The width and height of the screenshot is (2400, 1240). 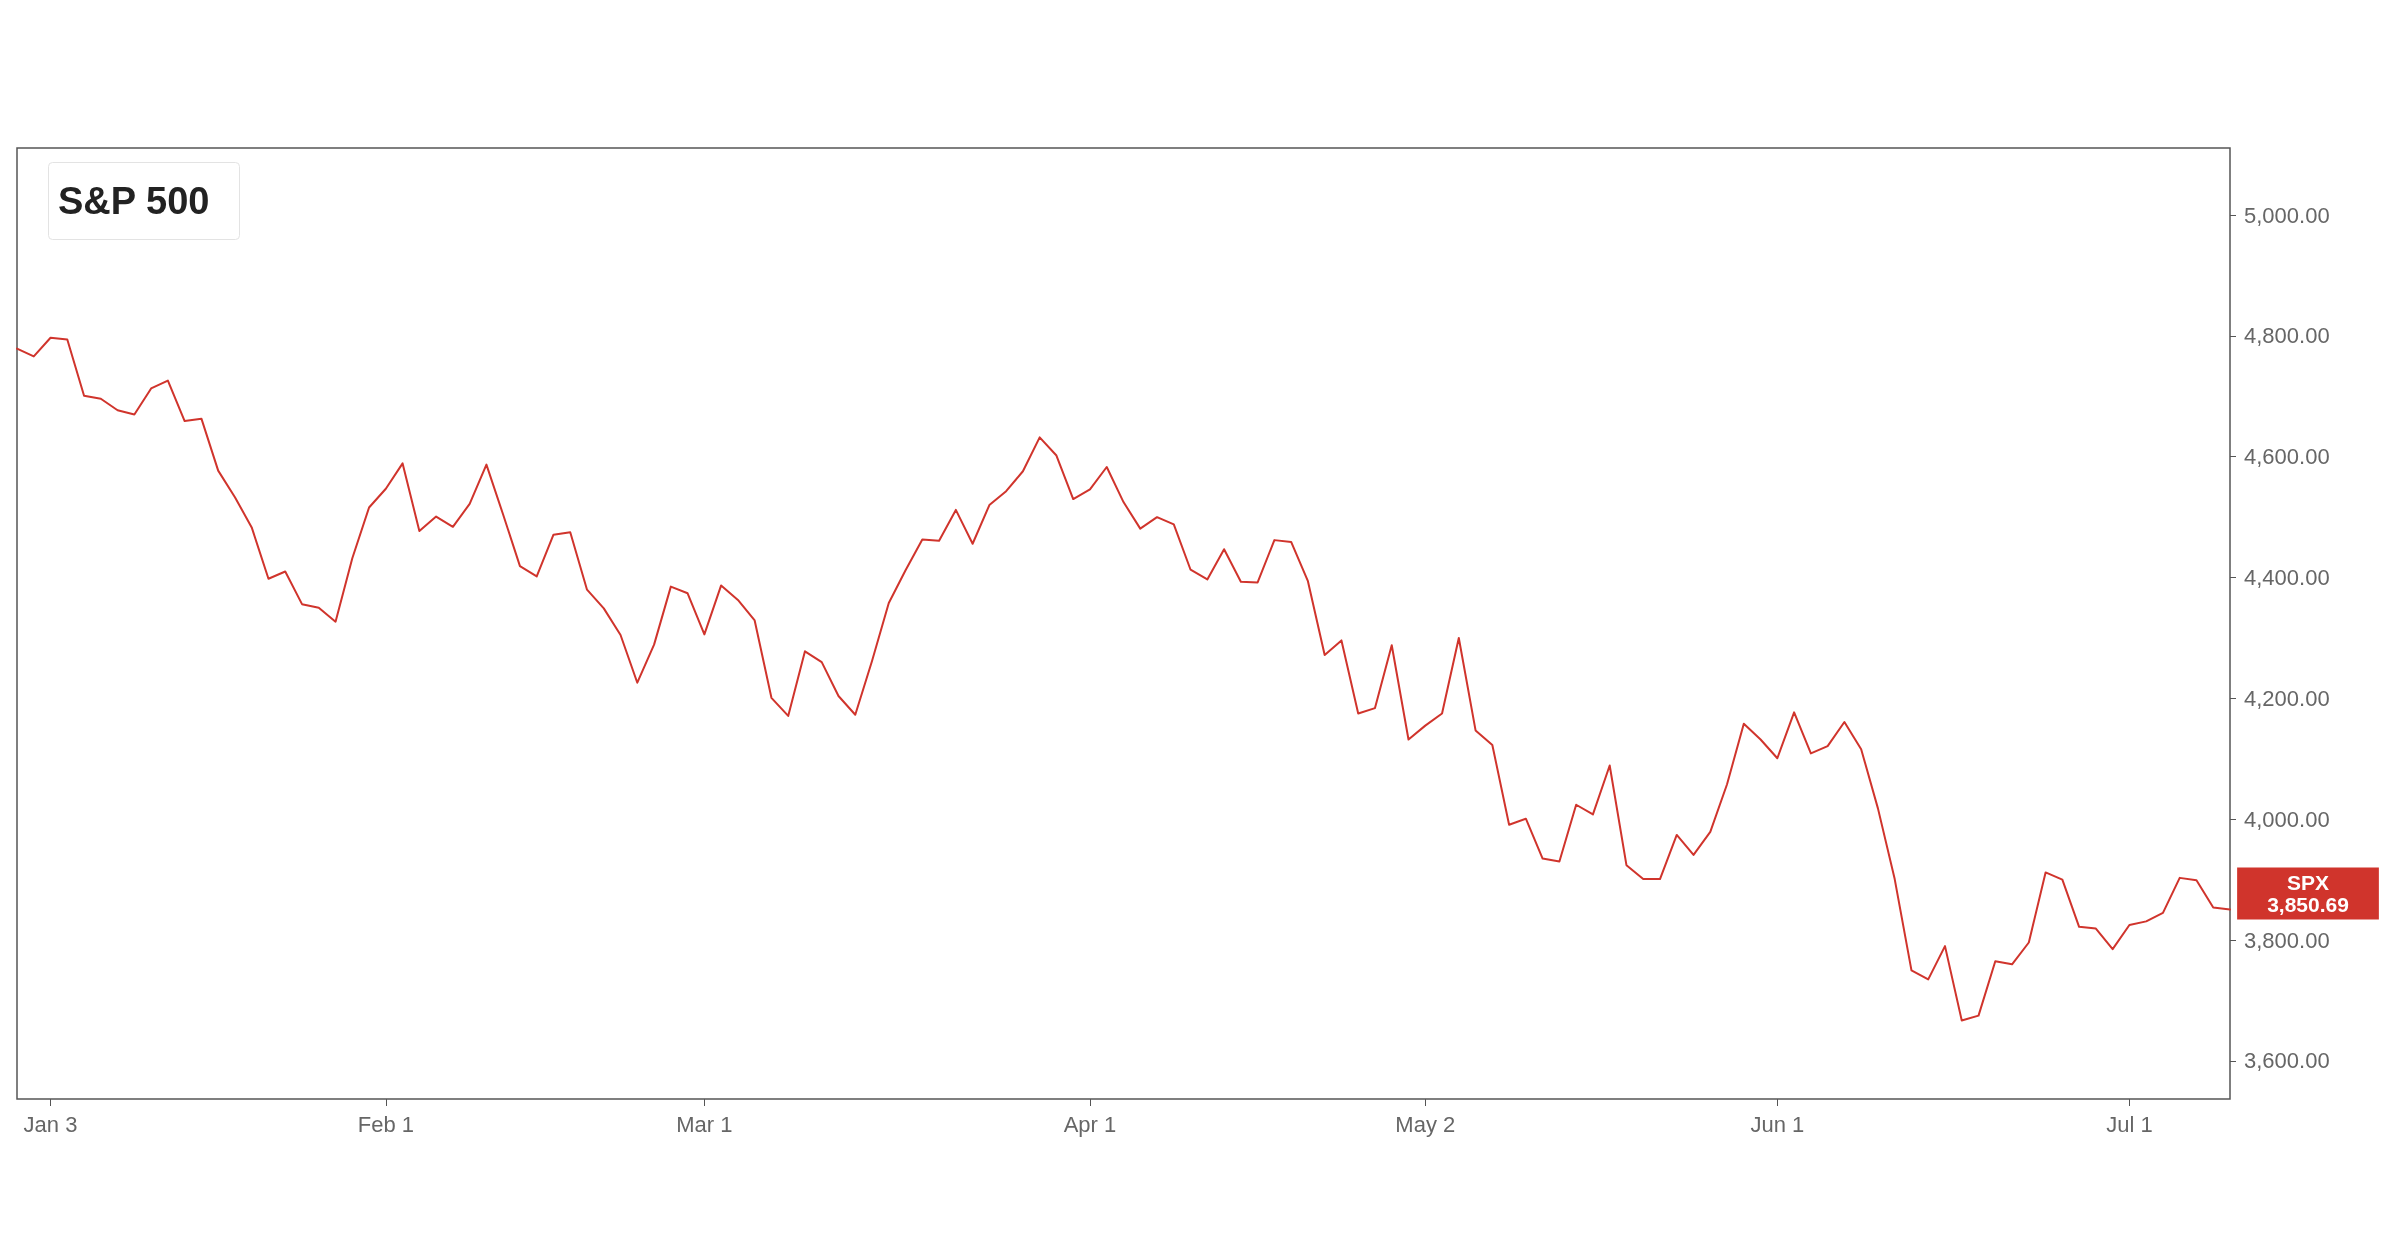 I want to click on x-tick-label: Jul 1, so click(x=2129, y=1124).